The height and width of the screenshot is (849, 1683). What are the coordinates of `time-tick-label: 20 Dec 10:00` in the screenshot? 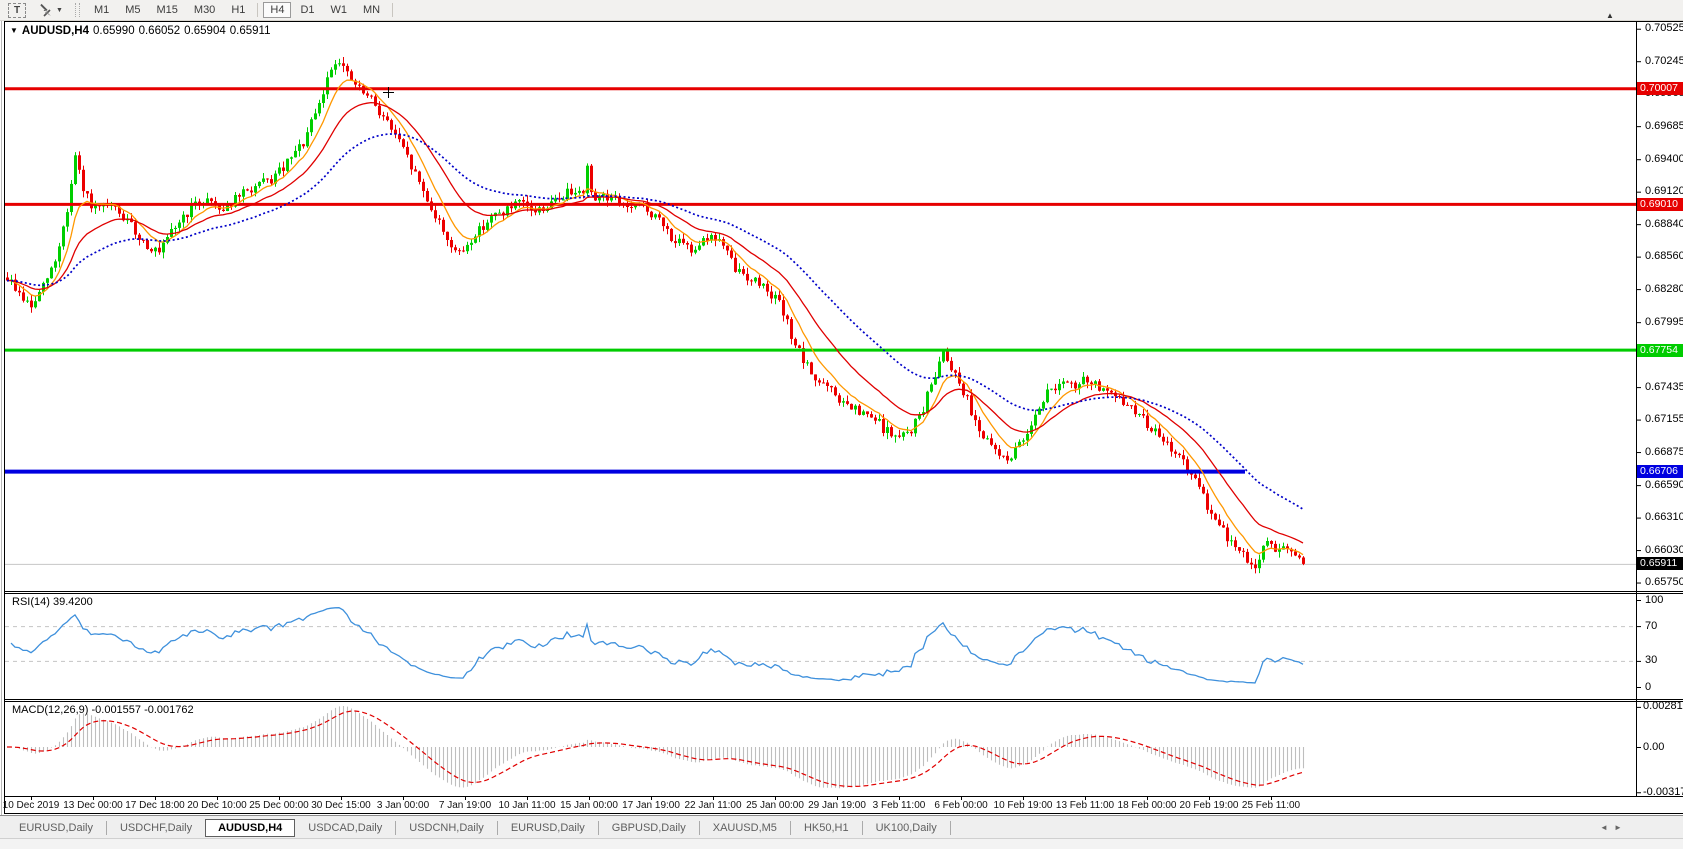 It's located at (217, 805).